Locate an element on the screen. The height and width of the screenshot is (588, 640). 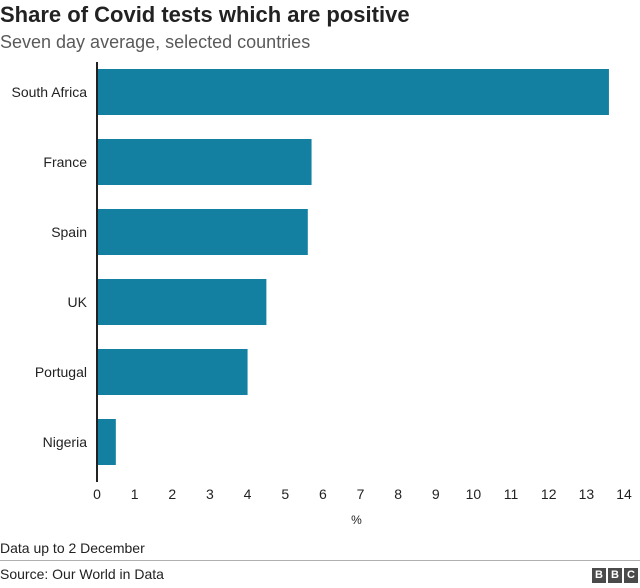
x-tick-label: 6 is located at coordinates (323, 494).